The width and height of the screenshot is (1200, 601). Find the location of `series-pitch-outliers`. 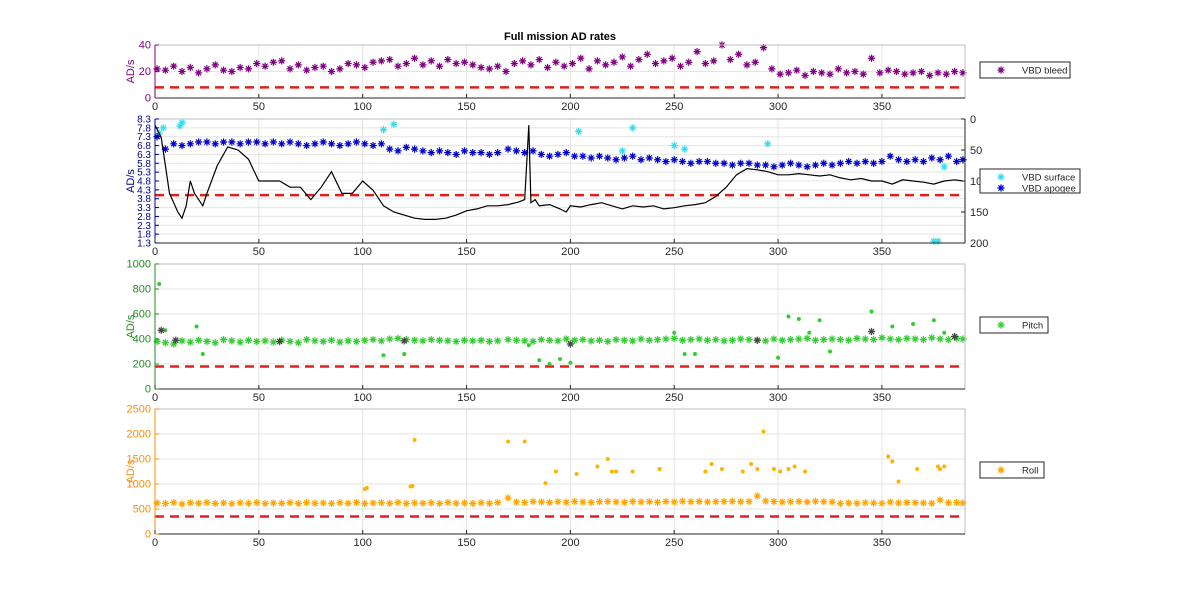

series-pitch-outliers is located at coordinates (552, 324).